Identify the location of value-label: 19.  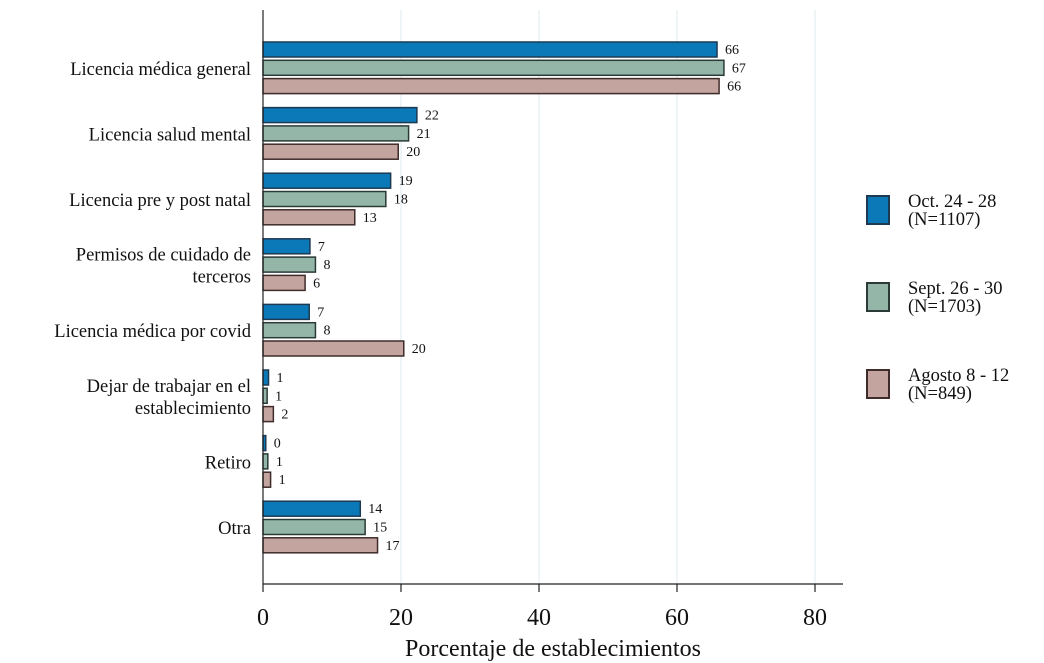
(406, 181).